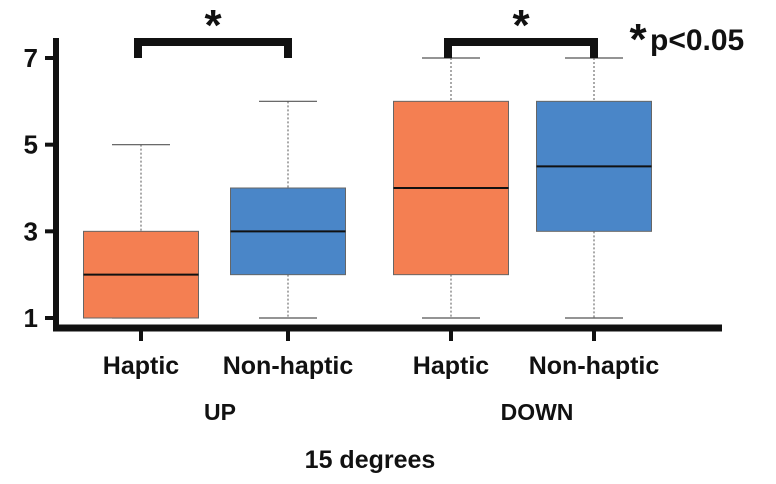 This screenshot has height=484, width=776. Describe the element at coordinates (366, 29) in the screenshot. I see `significance-markers: * *` at that location.